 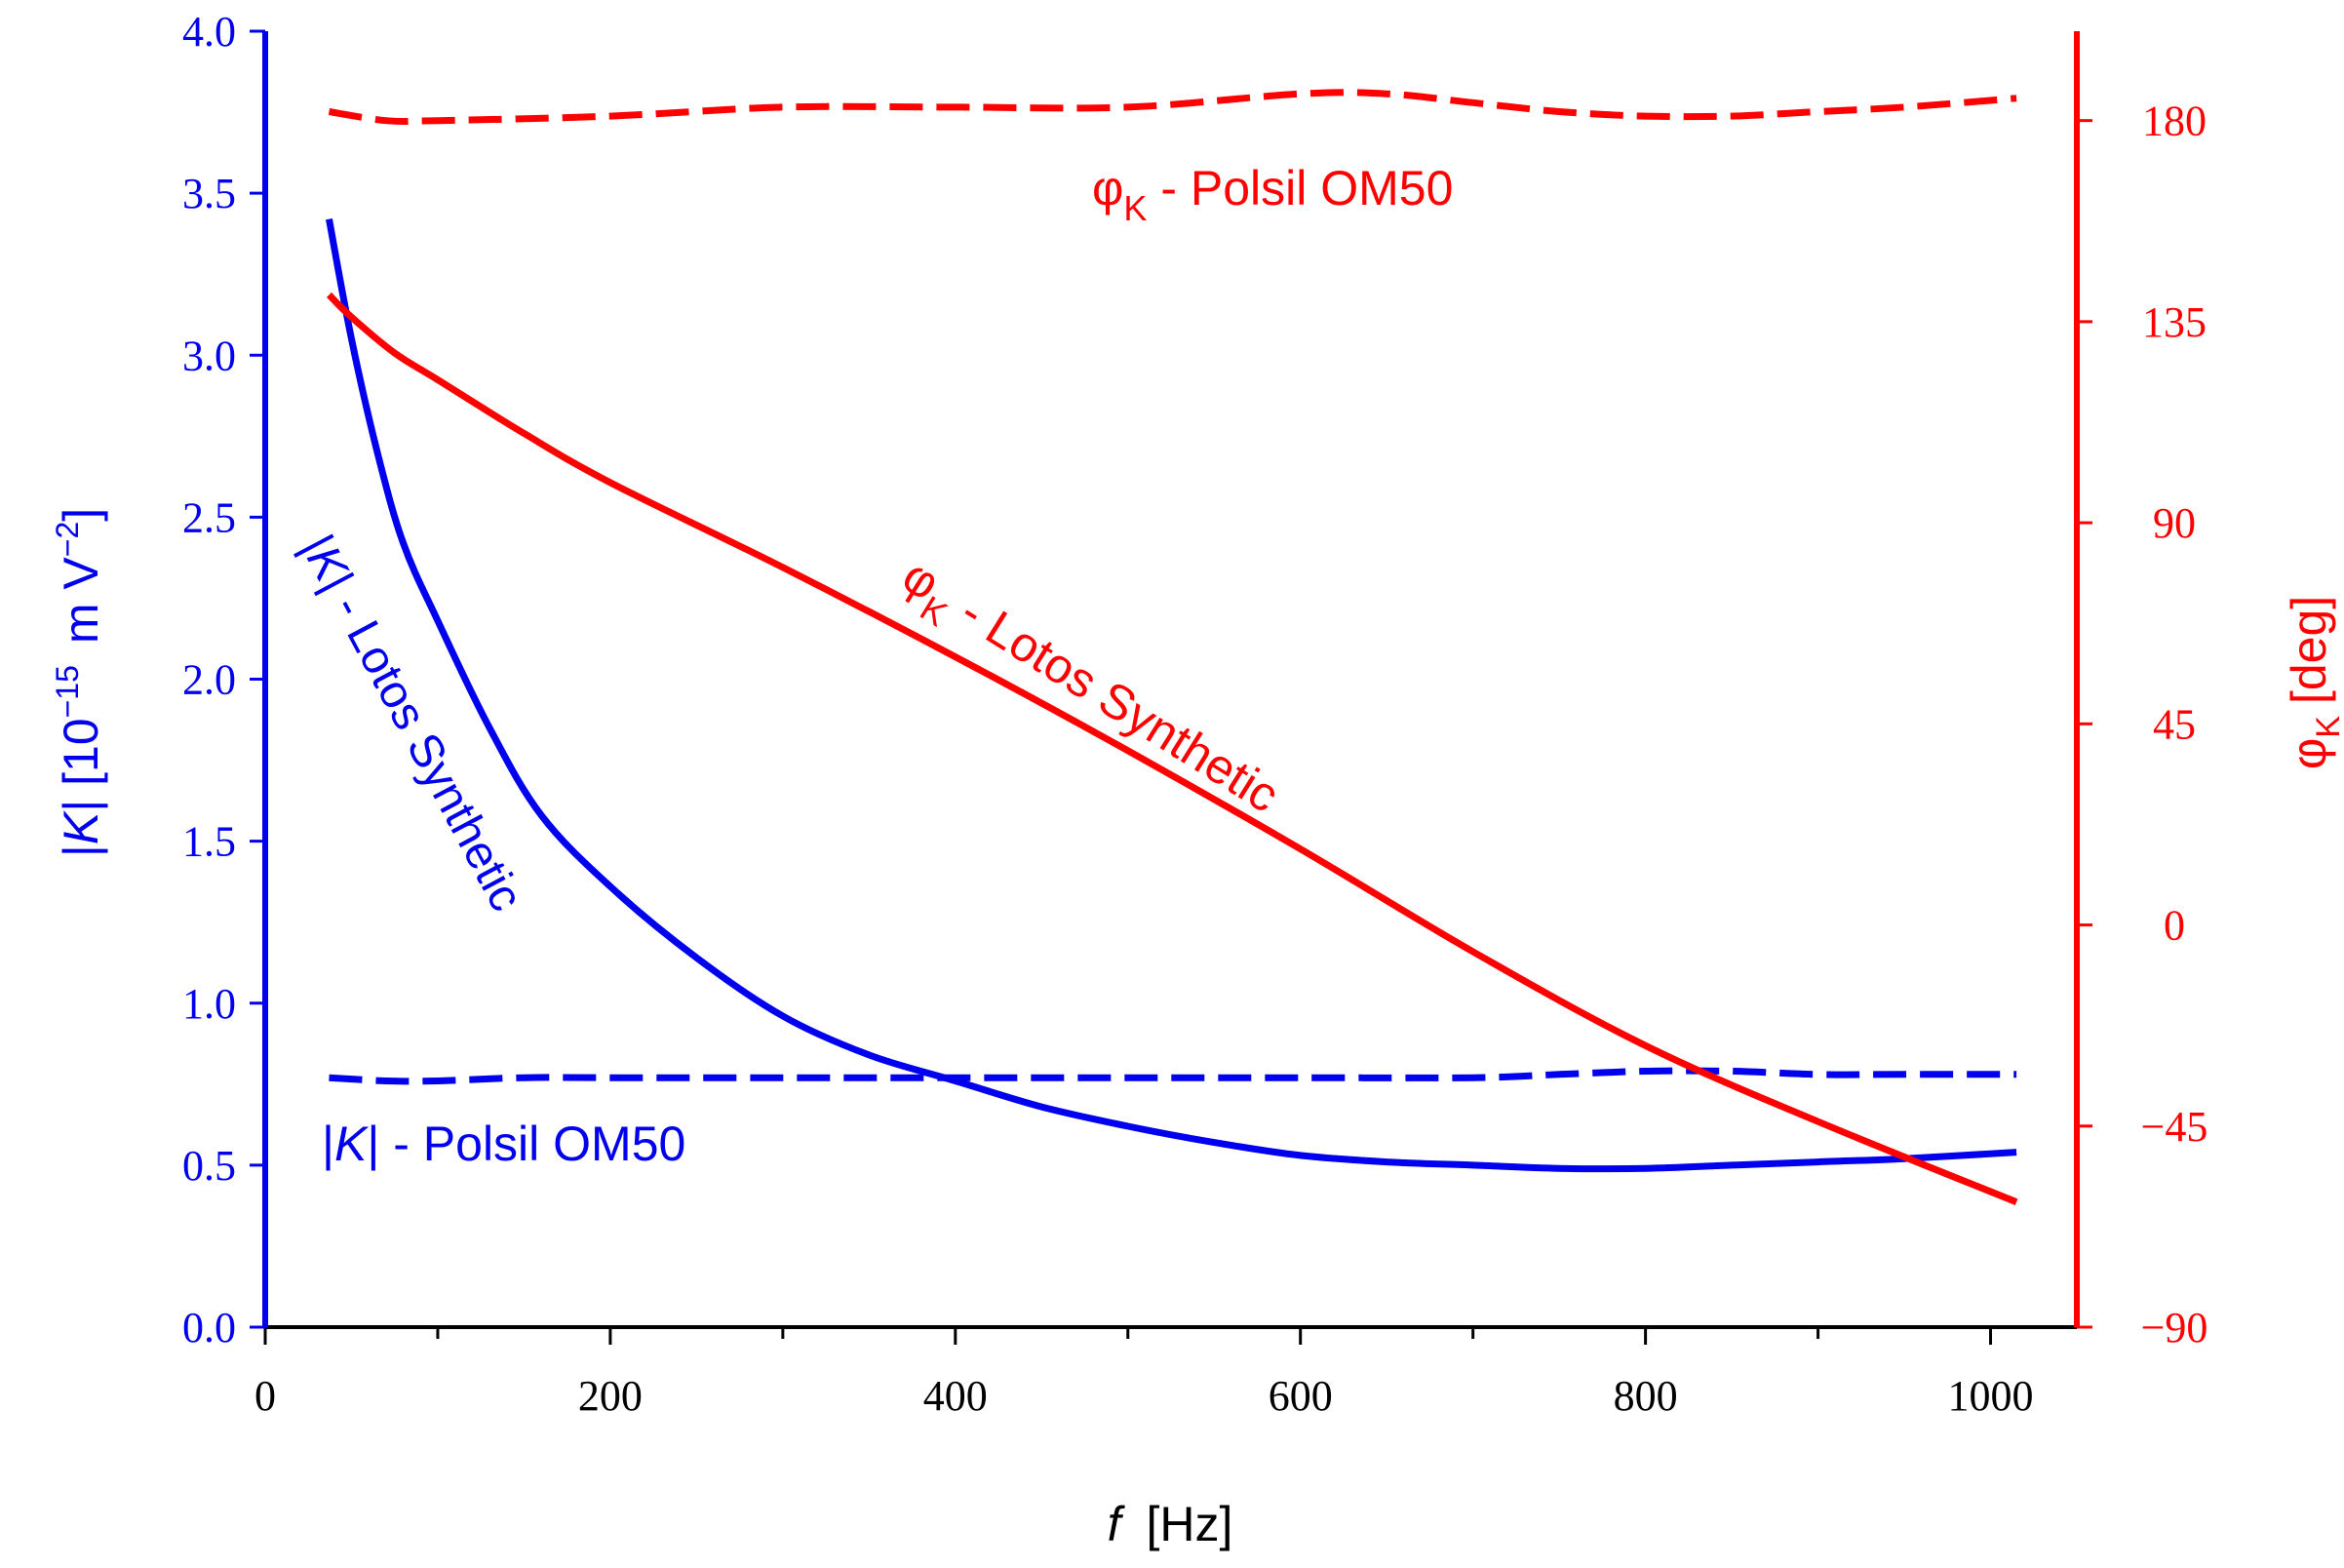 I want to click on label-k-lotos: |K| - Lotos Synthetic, so click(x=411, y=723).